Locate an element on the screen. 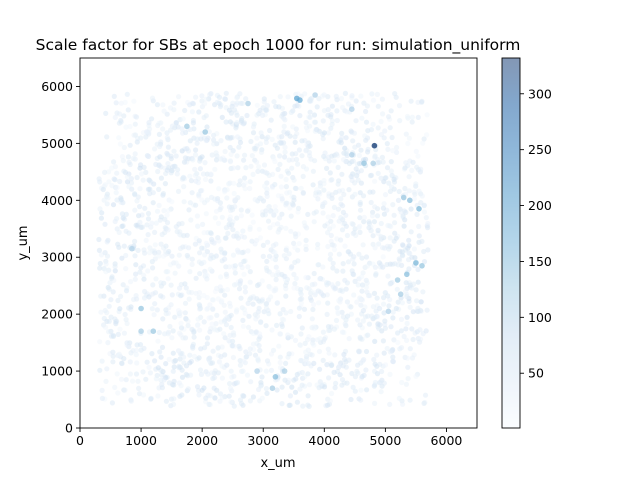 Image resolution: width=640 pixels, height=484 pixels. colorbar-tick-label: 250 is located at coordinates (540, 149).